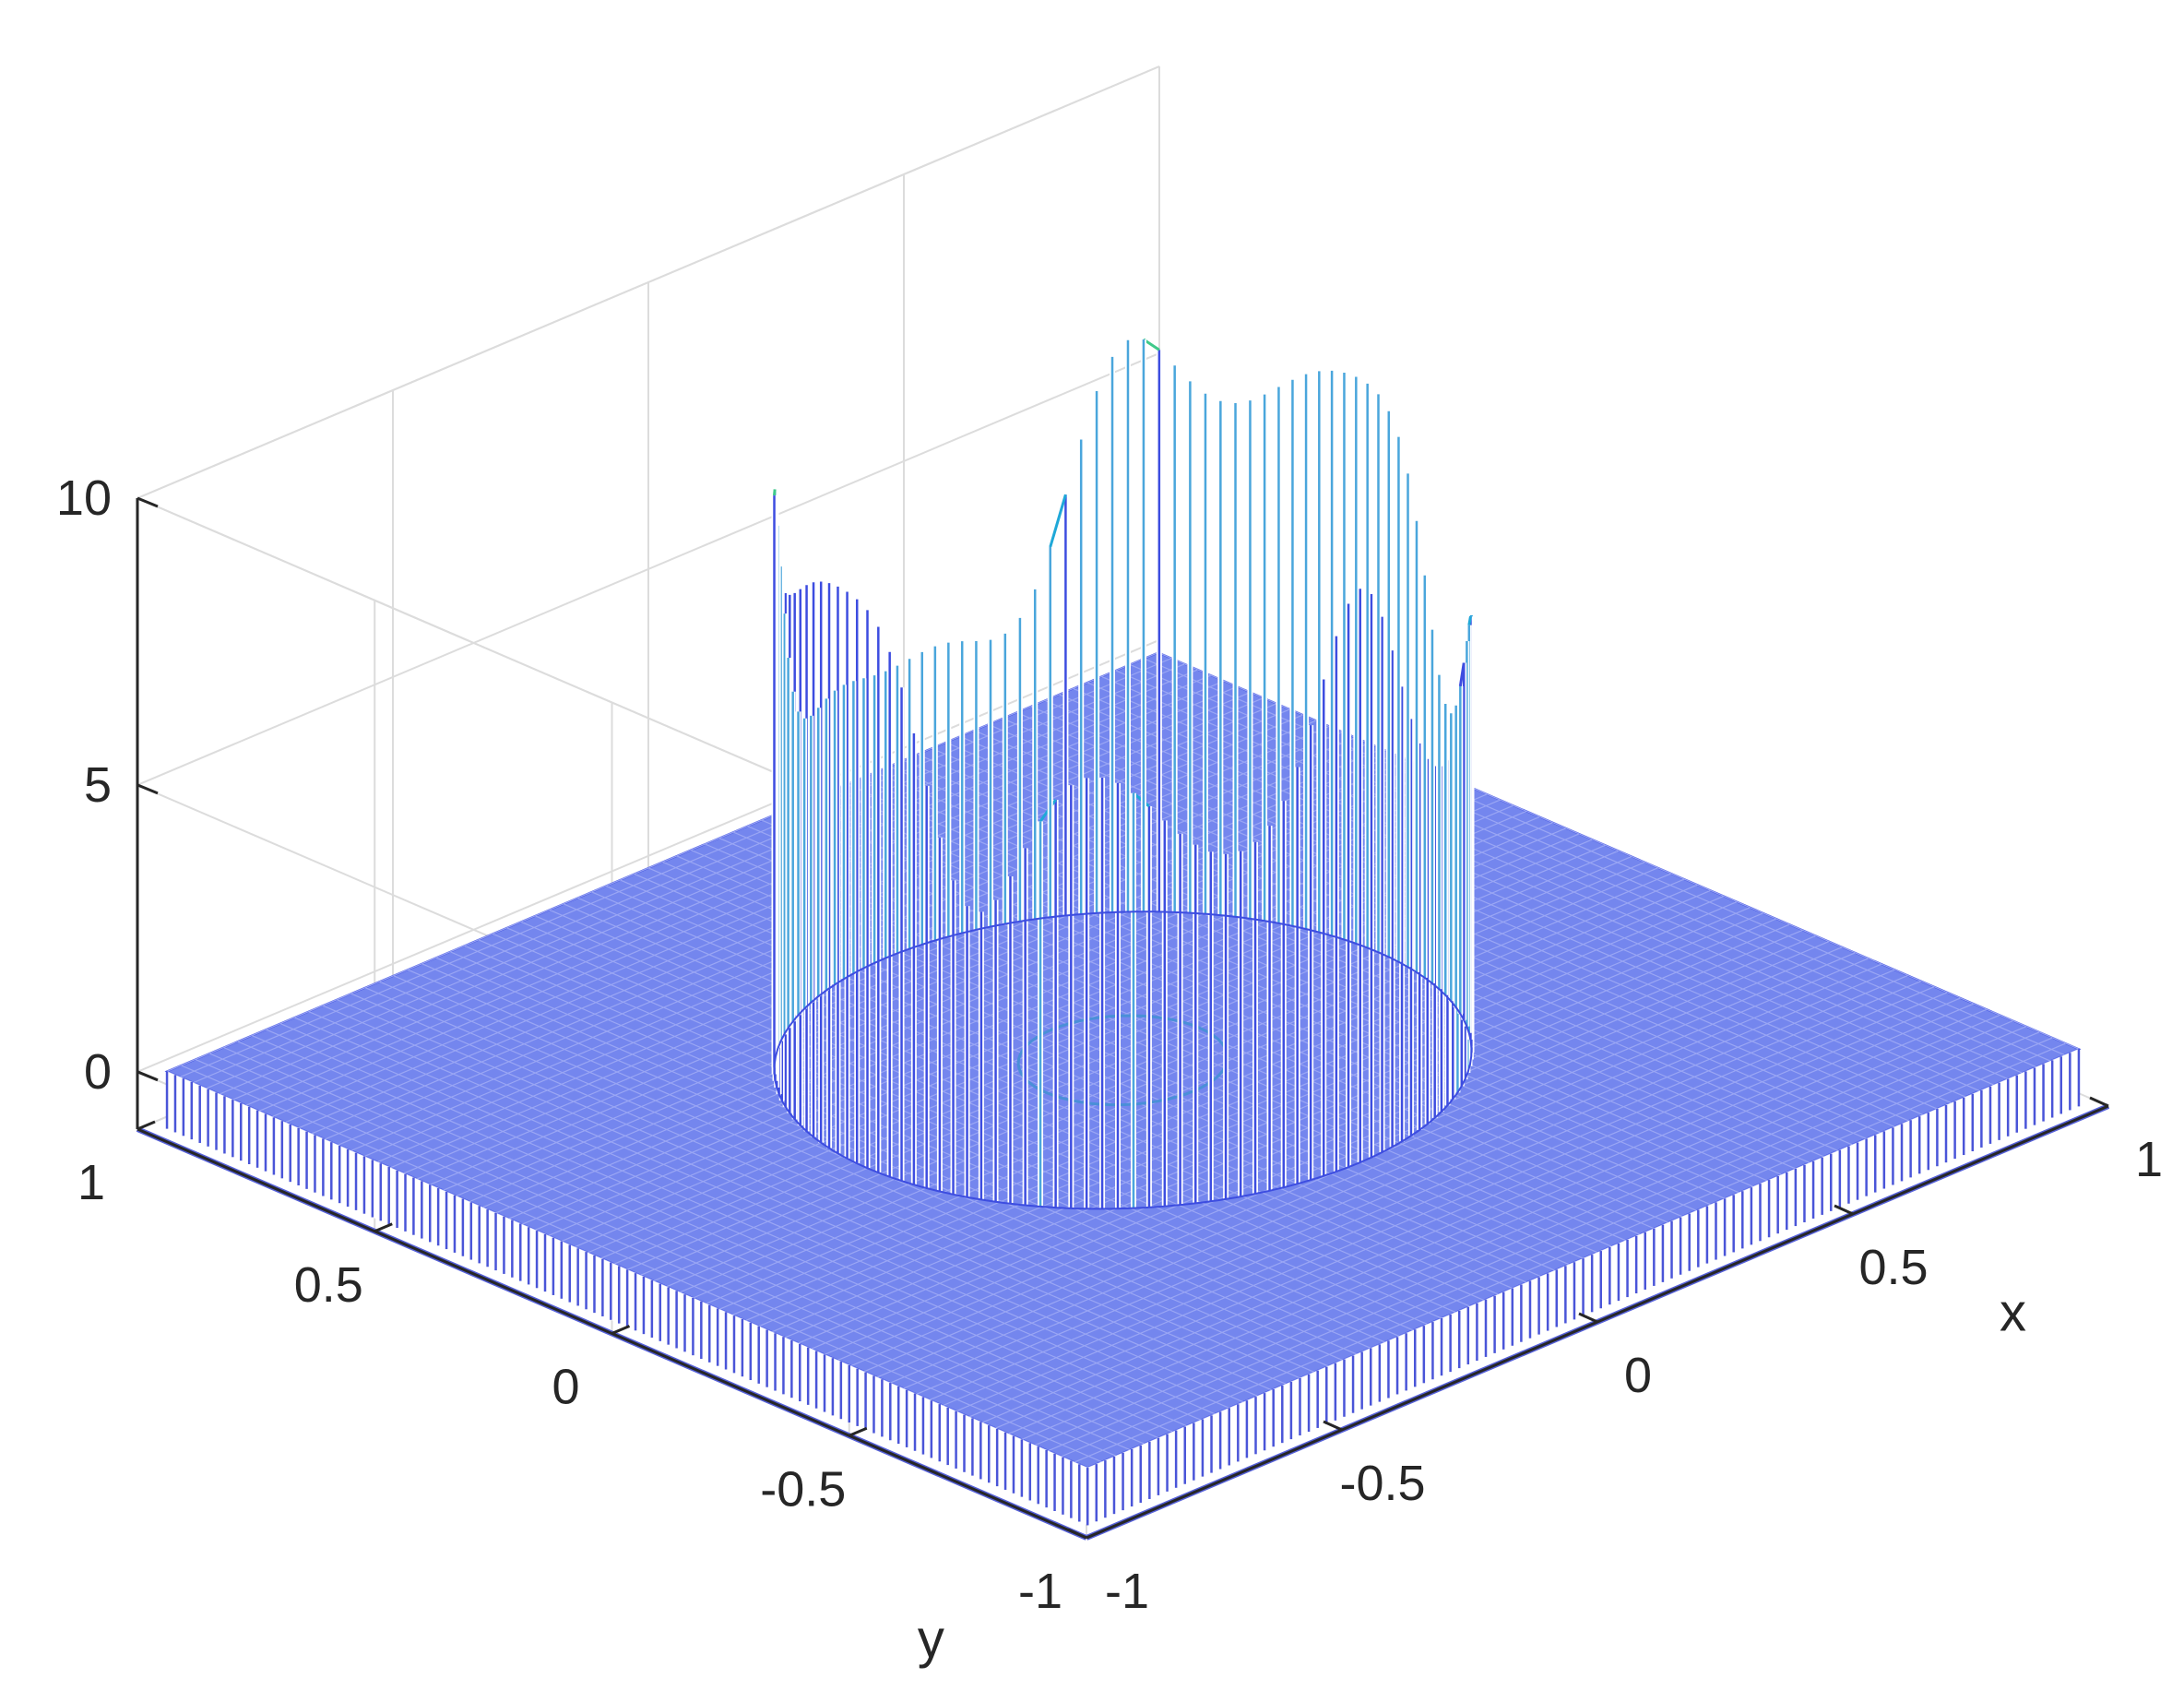  Describe the element at coordinates (565, 1387) in the screenshot. I see `y-tick-label: 0` at that location.